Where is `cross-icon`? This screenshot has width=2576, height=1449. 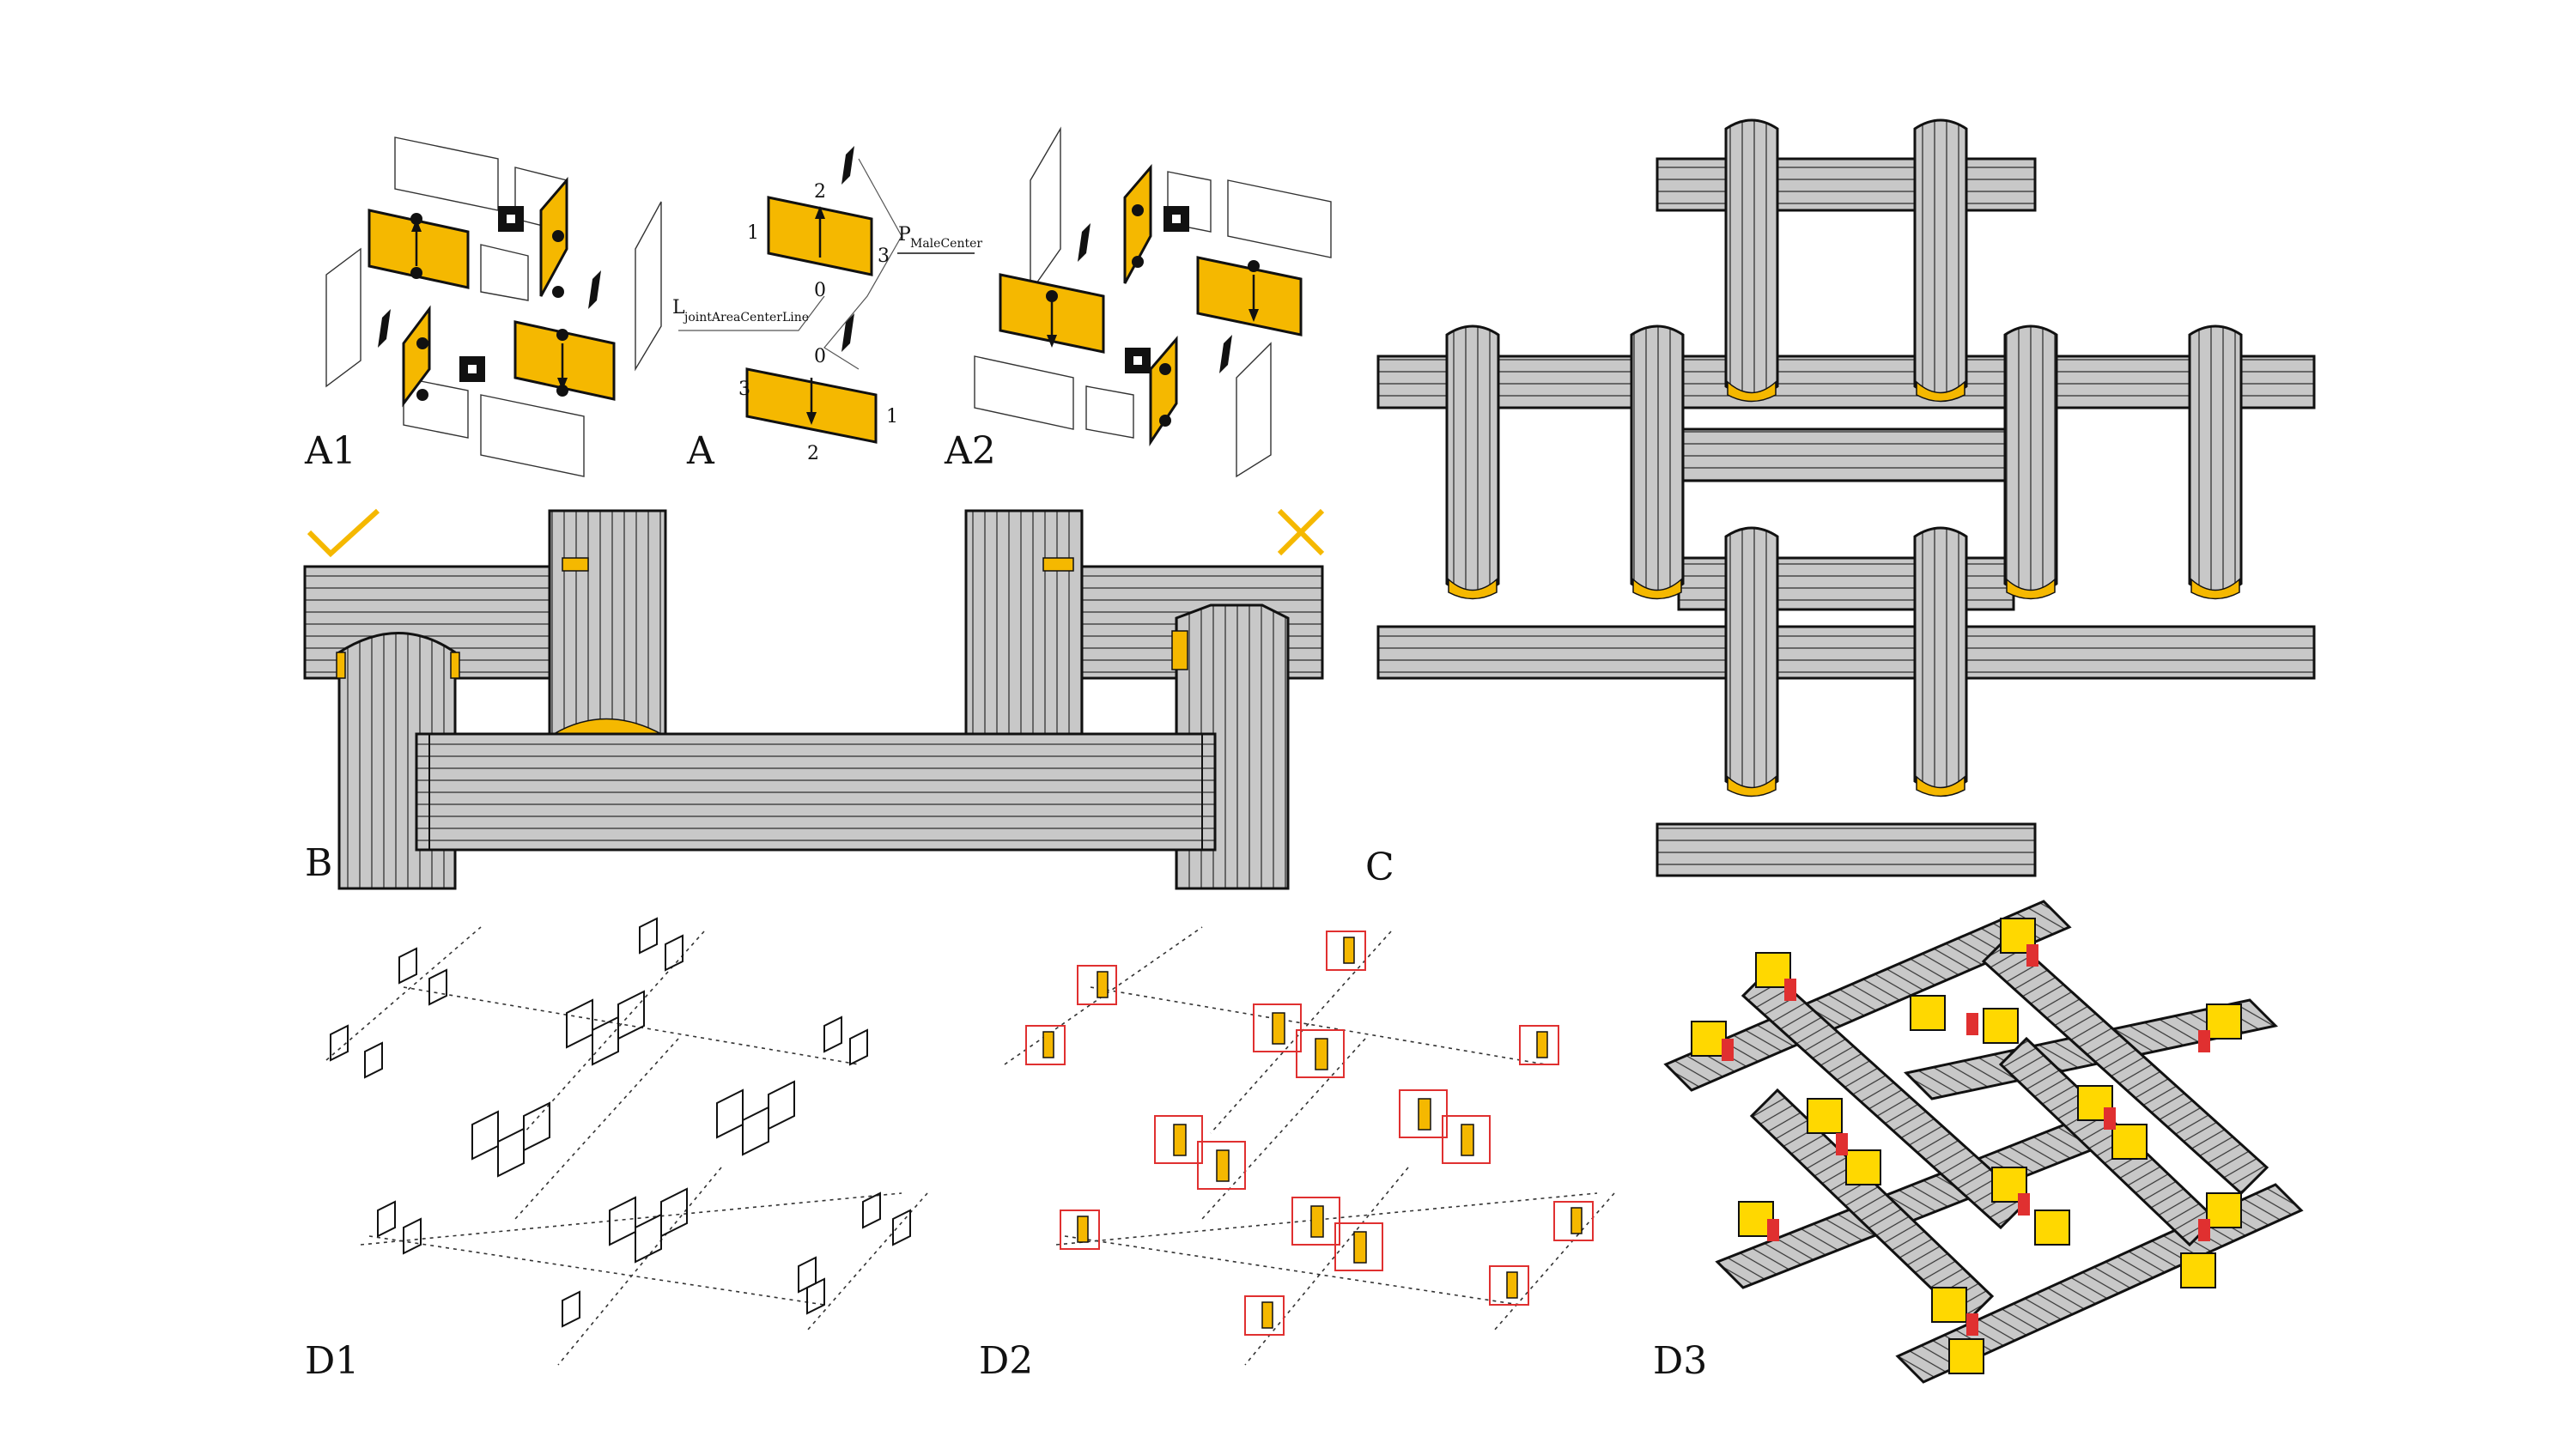 cross-icon is located at coordinates (1301, 532).